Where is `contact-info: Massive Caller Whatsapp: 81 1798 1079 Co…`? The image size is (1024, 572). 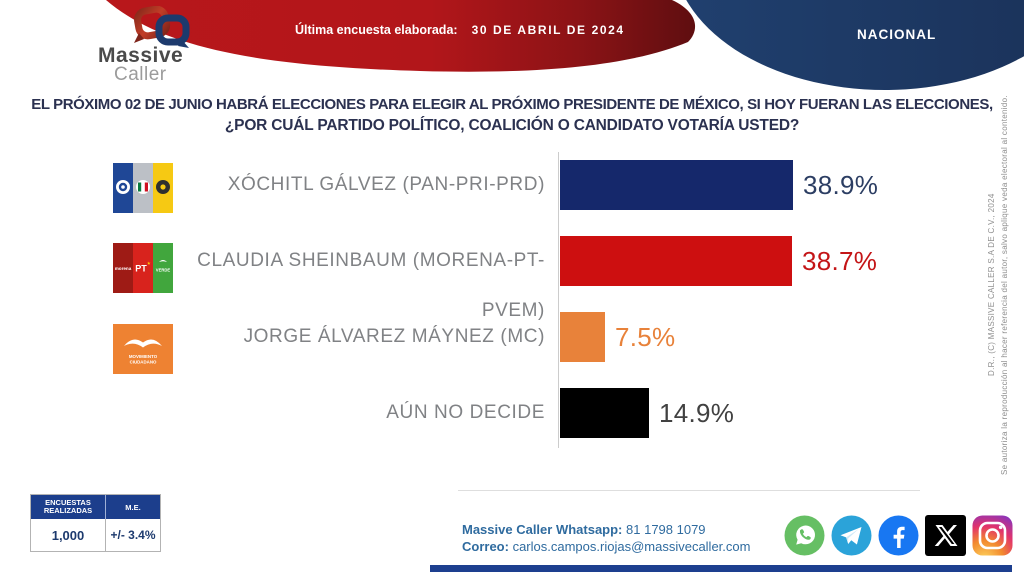 contact-info: Massive Caller Whatsapp: 81 1798 1079 Co… is located at coordinates (606, 538).